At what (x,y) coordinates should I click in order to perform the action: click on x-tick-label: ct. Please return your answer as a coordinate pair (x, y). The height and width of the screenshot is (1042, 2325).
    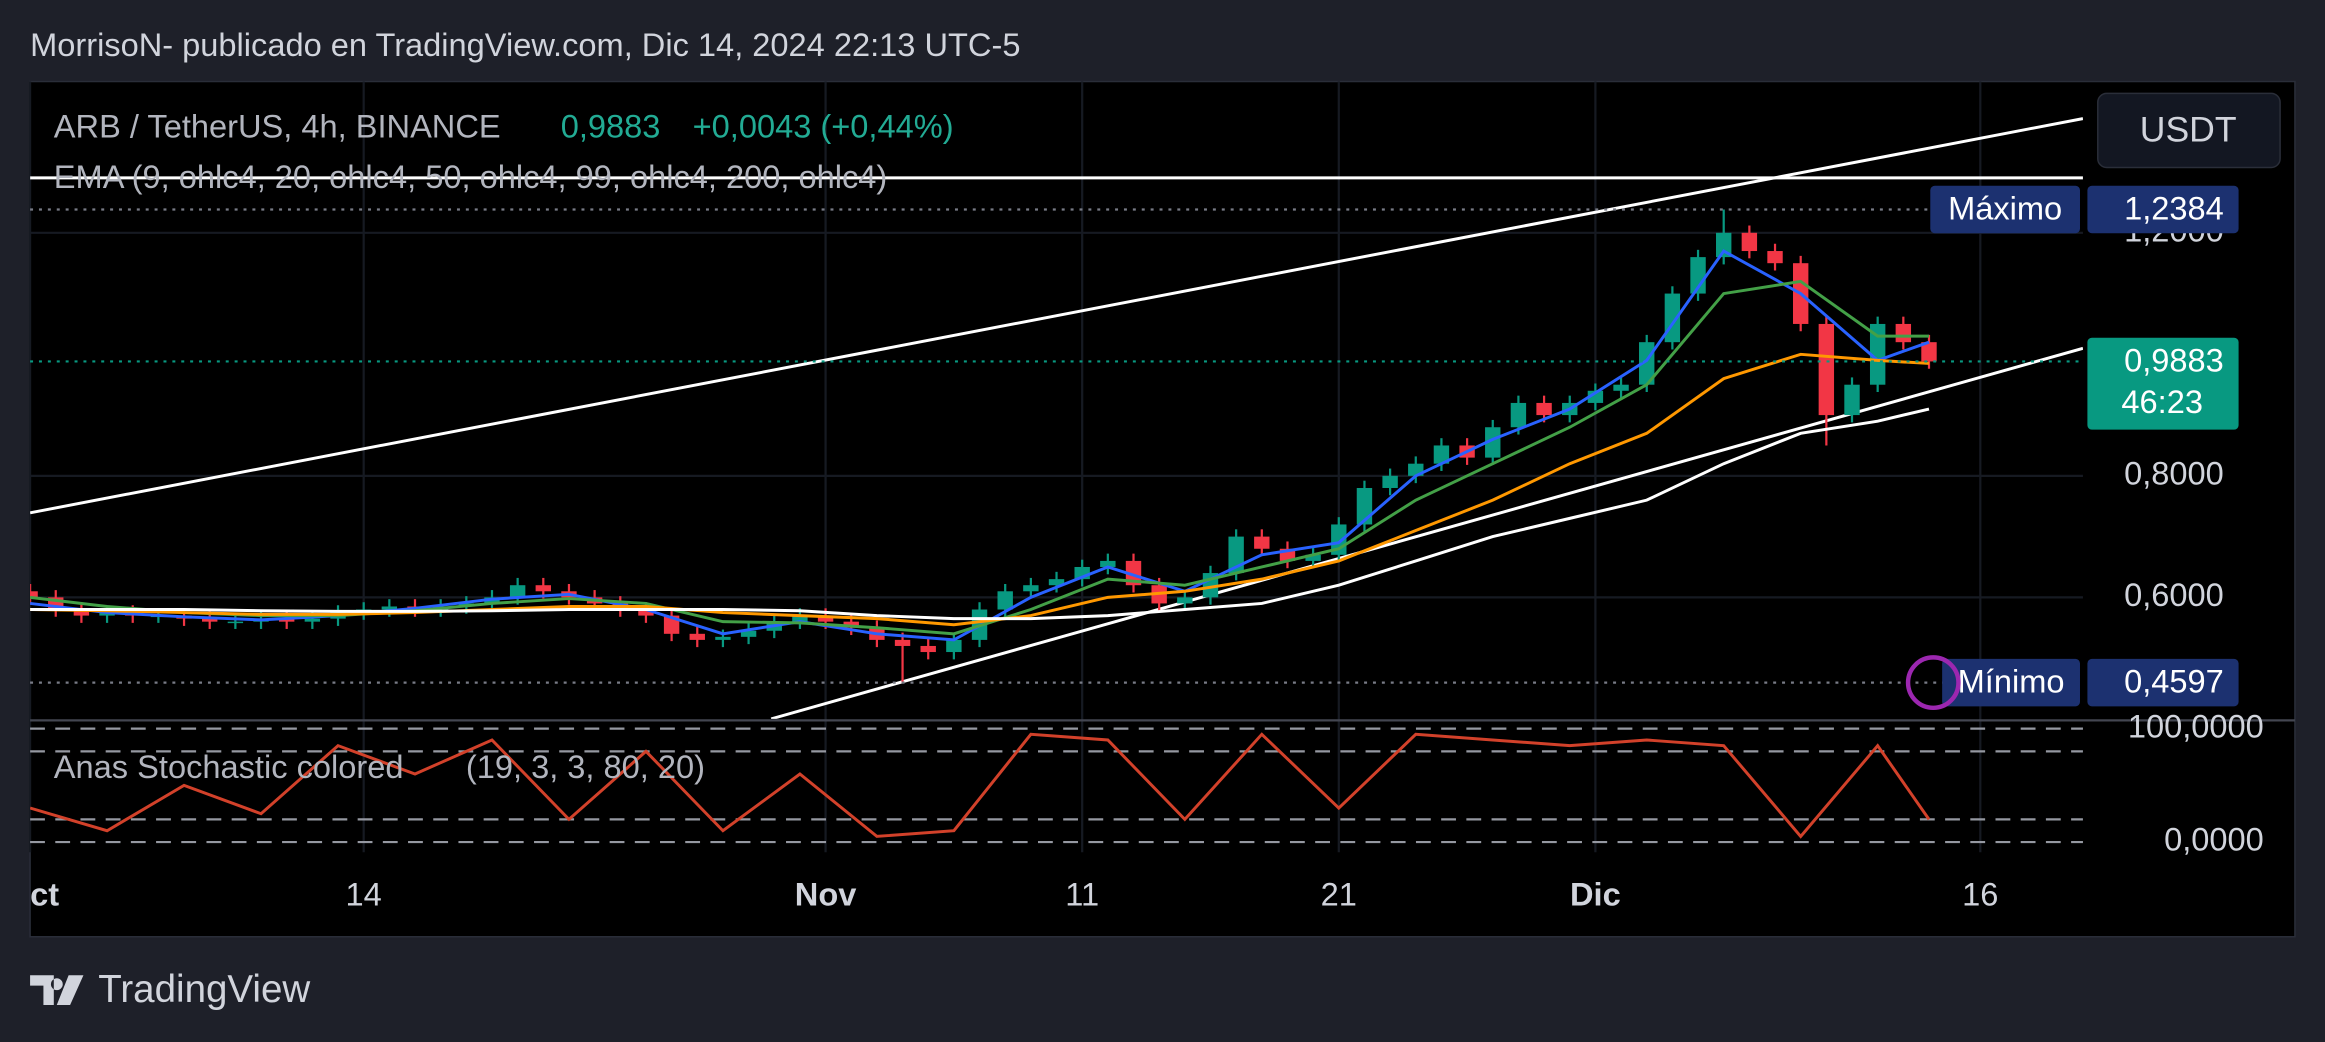
    Looking at the image, I should click on (44, 893).